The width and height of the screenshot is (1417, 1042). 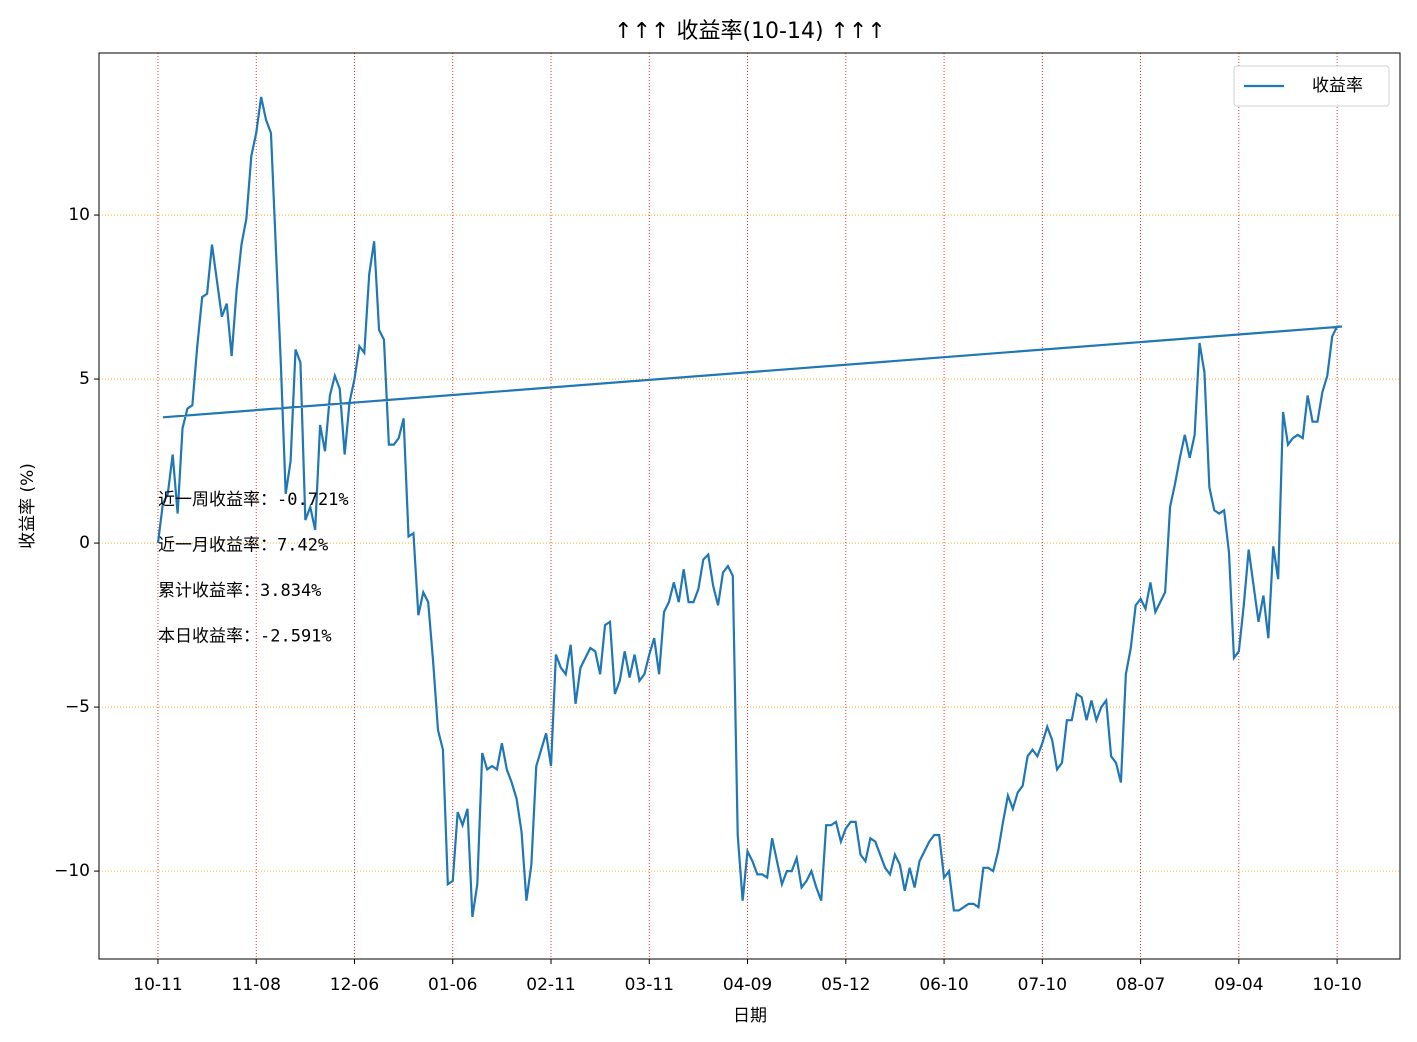 I want to click on x-tick-label: 12-06, so click(x=354, y=985).